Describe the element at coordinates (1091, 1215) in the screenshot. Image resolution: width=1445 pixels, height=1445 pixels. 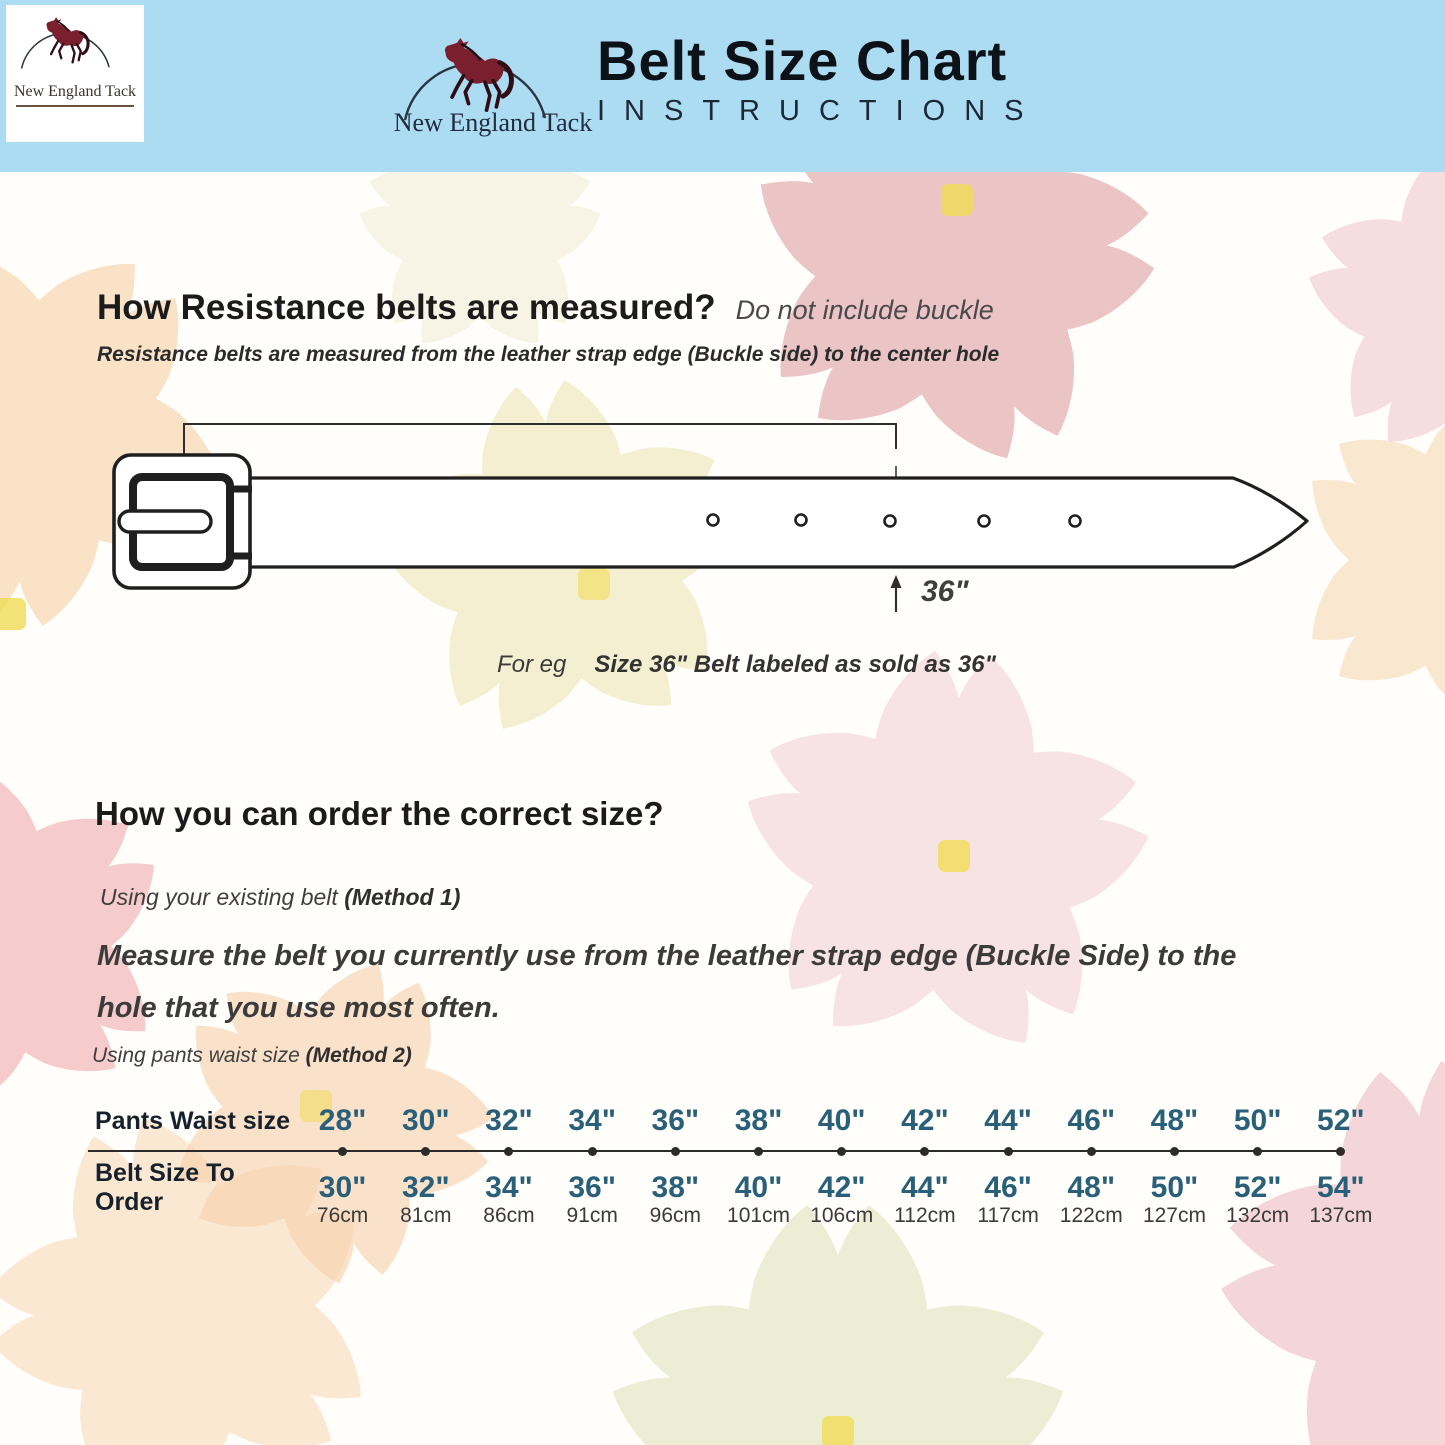
I see `belt-size-cm-value: 122cm` at that location.